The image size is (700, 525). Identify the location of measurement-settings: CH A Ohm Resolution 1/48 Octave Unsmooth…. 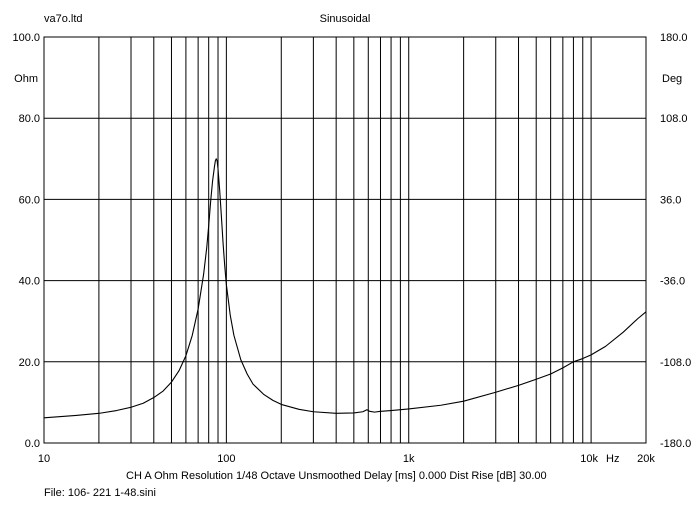
(336, 476).